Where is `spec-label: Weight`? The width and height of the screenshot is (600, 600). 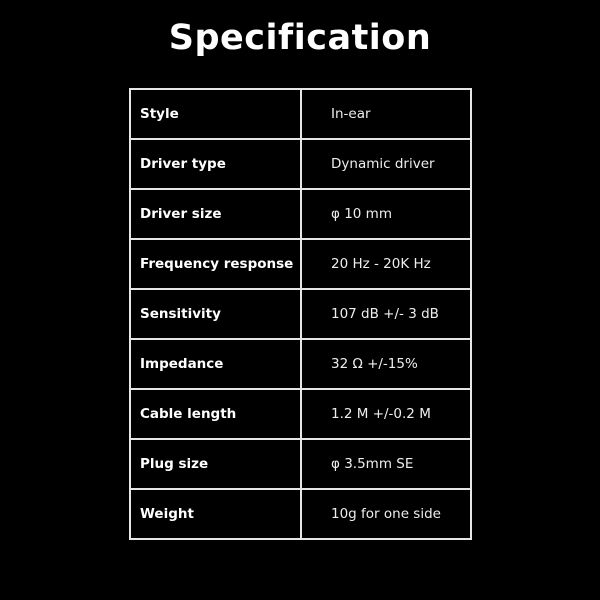
spec-label: Weight is located at coordinates (215, 514).